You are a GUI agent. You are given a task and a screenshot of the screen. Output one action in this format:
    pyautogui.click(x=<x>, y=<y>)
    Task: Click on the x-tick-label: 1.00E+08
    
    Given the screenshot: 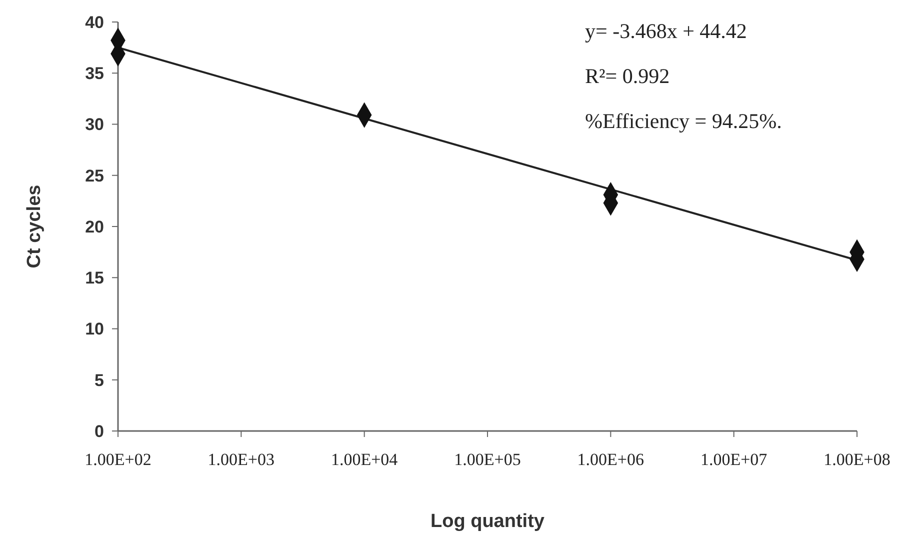 What is the action you would take?
    pyautogui.click(x=857, y=459)
    